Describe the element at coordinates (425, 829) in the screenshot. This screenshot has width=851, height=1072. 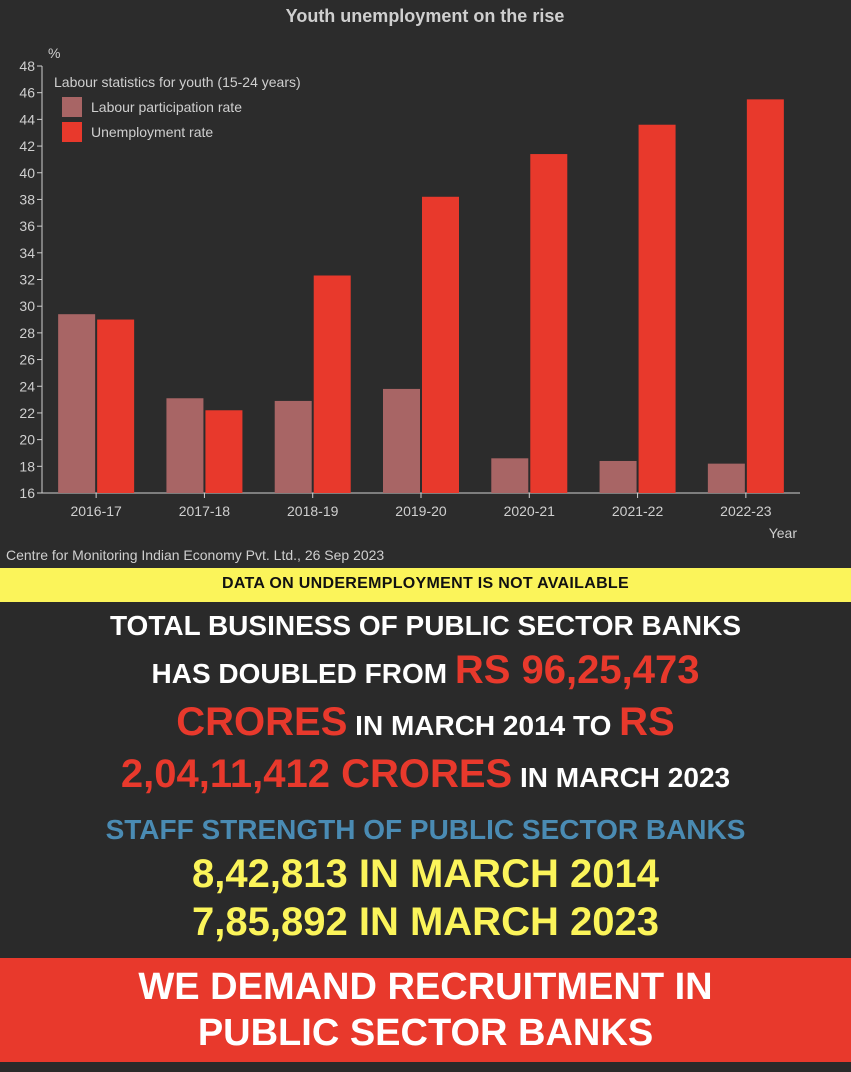
I see `staff-strength-title: STAFF STRENGTH OF PUBLIC SECTOR BANKS` at that location.